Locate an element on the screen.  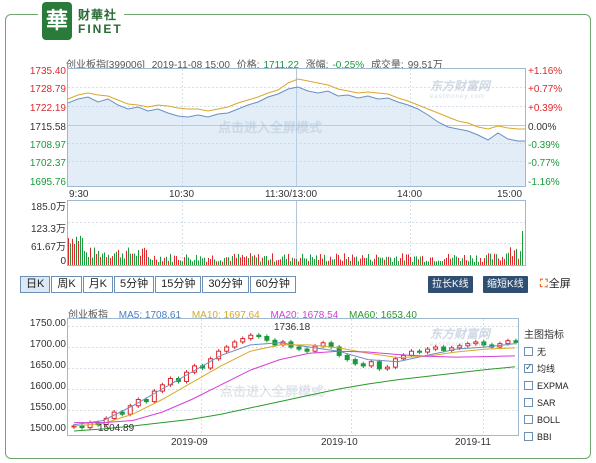
ma10-value: MA10: 1697.64 is located at coordinates (225, 315).